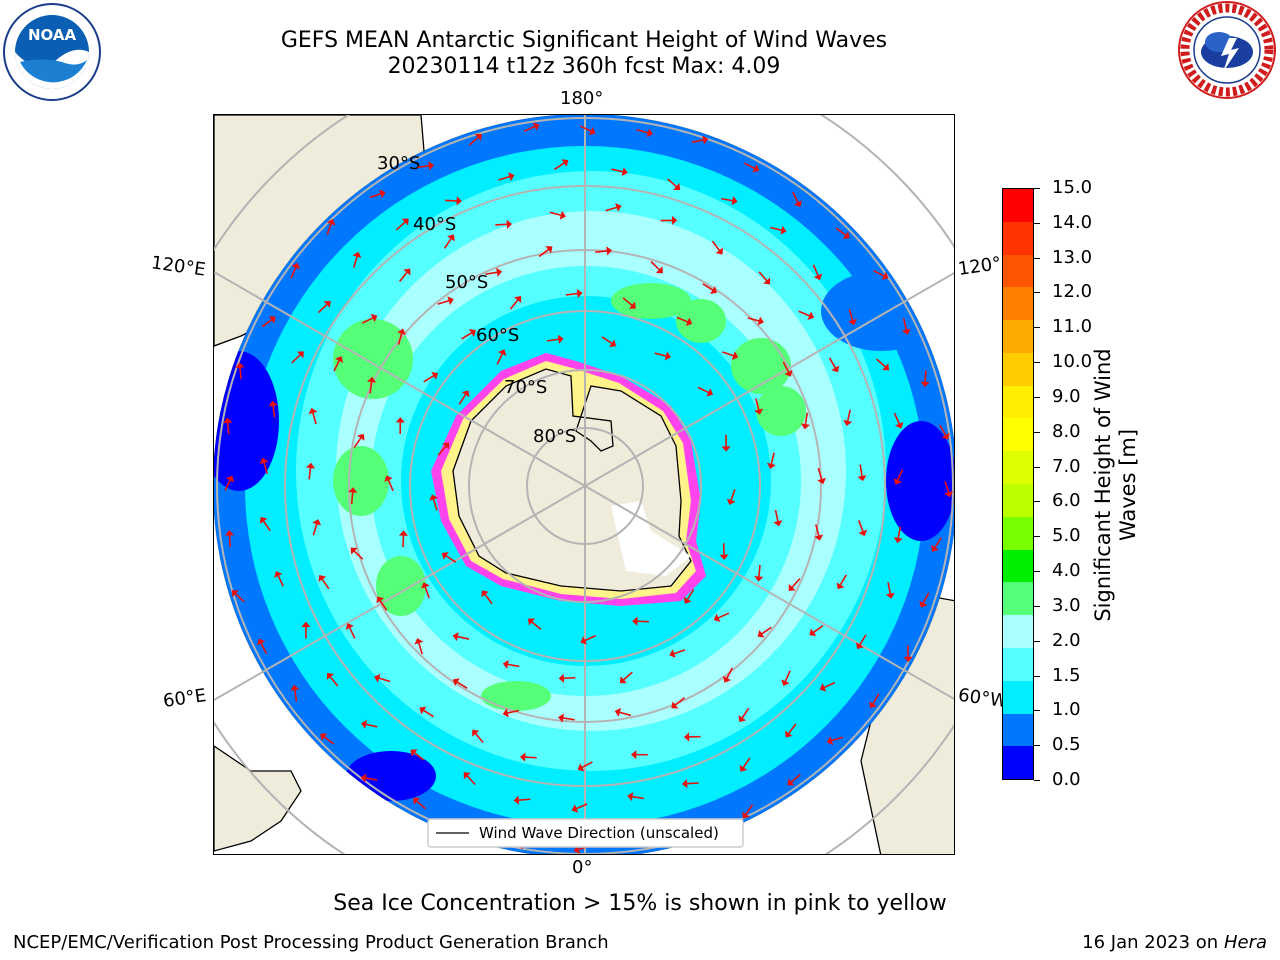 The height and width of the screenshot is (960, 1280). I want to click on colorbar-tick-label: 0.5, so click(1066, 745).